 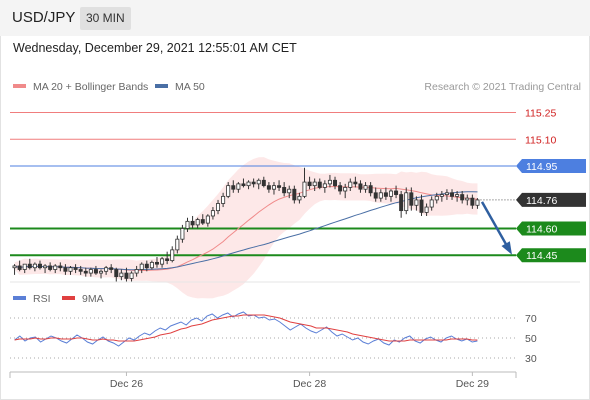 I want to click on last-price-tag, so click(x=551, y=199).